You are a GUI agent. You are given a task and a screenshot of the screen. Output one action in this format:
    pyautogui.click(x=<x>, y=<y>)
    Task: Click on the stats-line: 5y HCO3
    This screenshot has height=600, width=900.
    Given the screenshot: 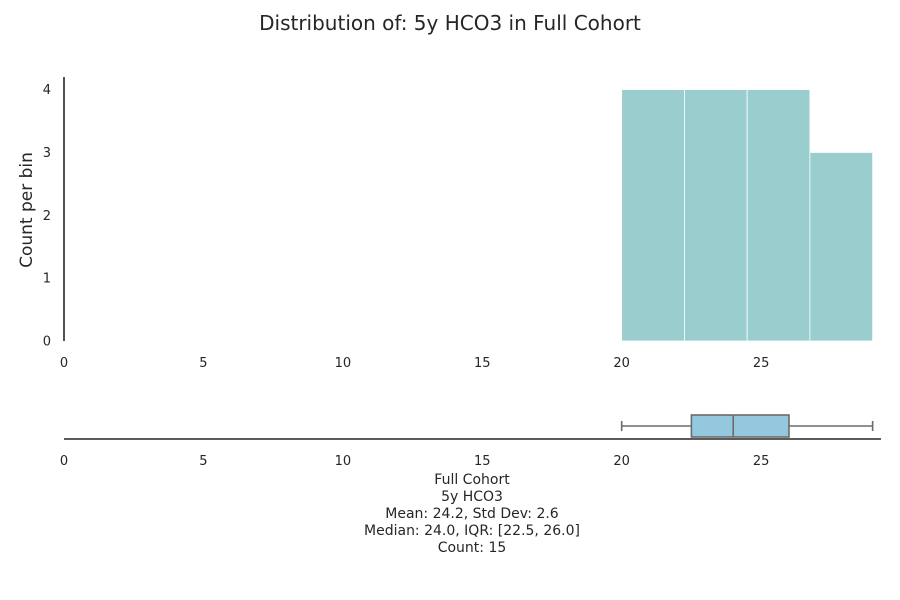 What is the action you would take?
    pyautogui.click(x=472, y=497)
    